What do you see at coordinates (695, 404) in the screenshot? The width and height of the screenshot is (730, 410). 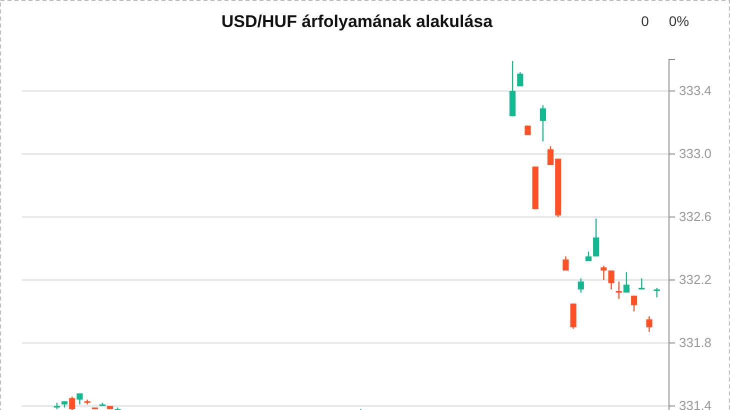 I see `y-tick-label: 331.4` at bounding box center [695, 404].